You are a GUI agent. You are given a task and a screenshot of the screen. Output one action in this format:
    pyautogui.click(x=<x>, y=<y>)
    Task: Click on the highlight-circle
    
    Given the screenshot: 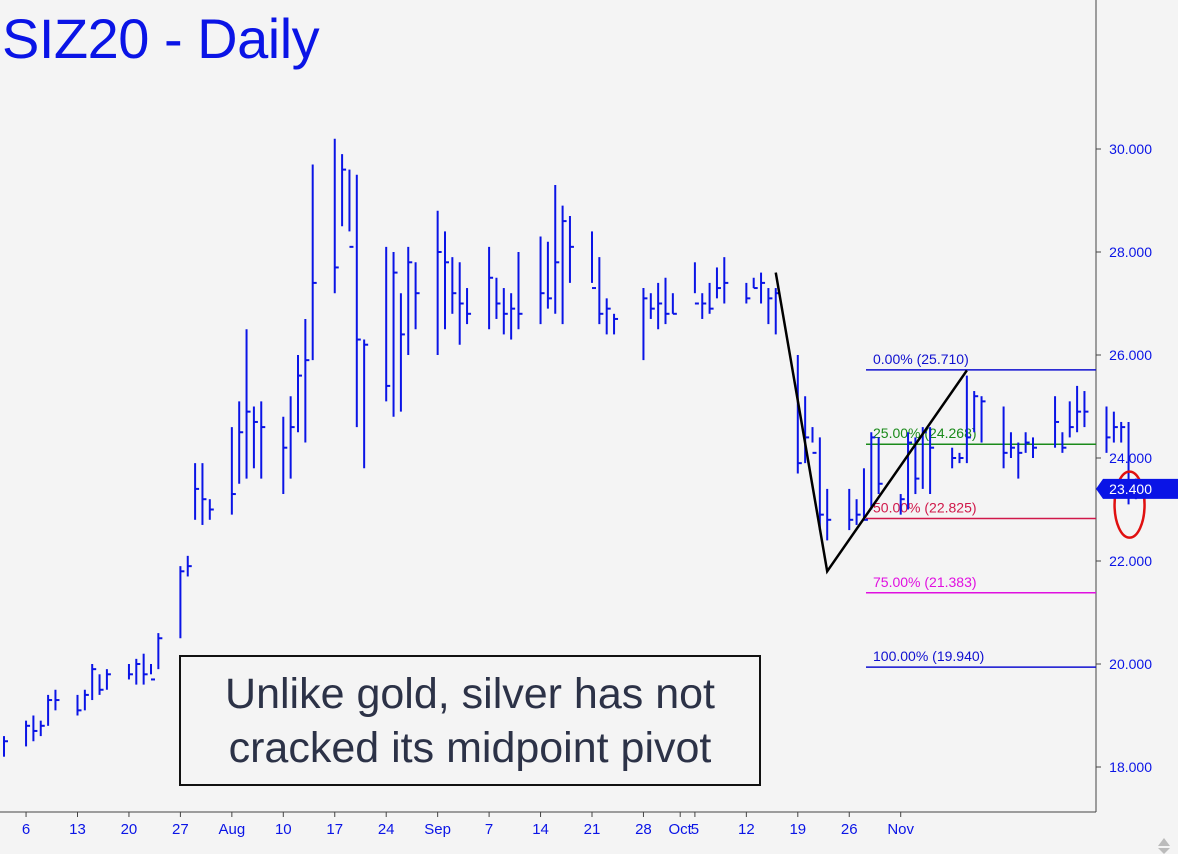 What is the action you would take?
    pyautogui.click(x=1129, y=504)
    